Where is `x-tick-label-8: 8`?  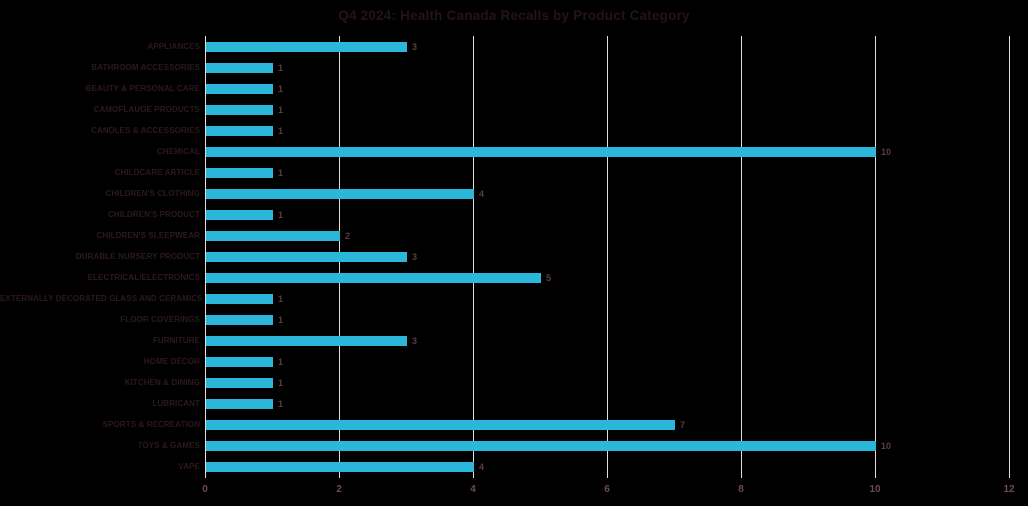
x-tick-label-8: 8 is located at coordinates (741, 489).